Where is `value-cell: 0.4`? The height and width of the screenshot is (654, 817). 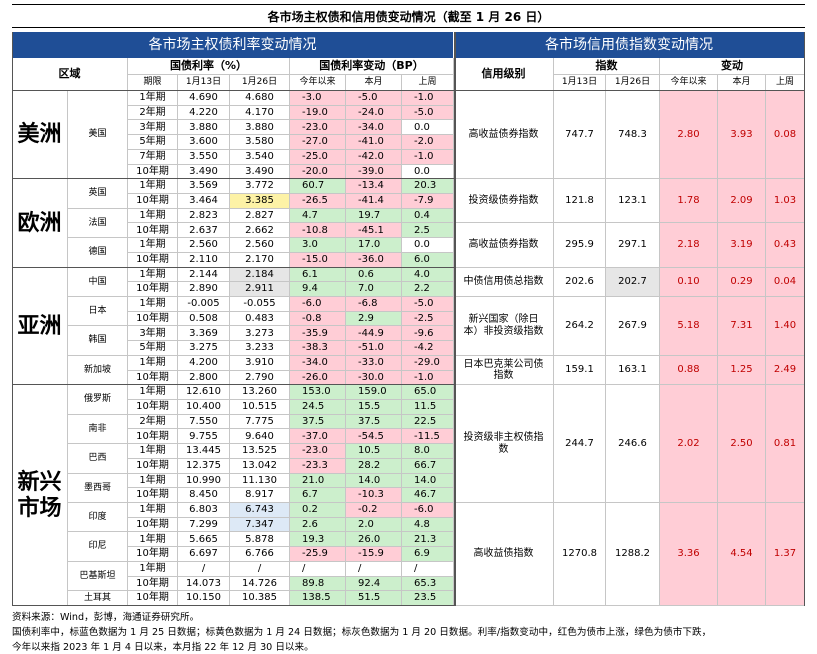
value-cell: 0.4 is located at coordinates (428, 216).